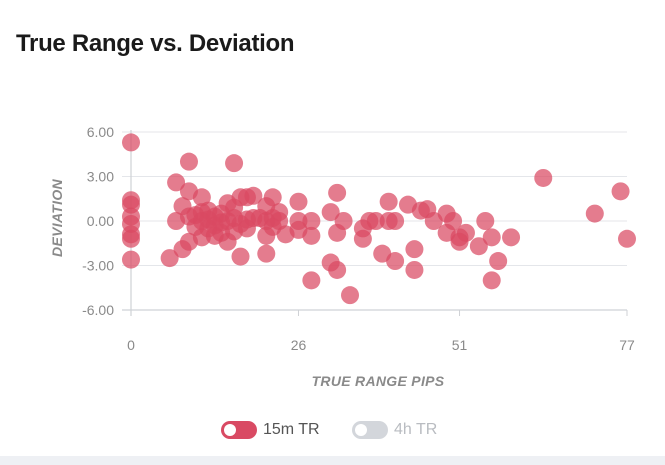 This screenshot has height=465, width=665. I want to click on legend-item-15m-tr: 15m TR, so click(270, 430).